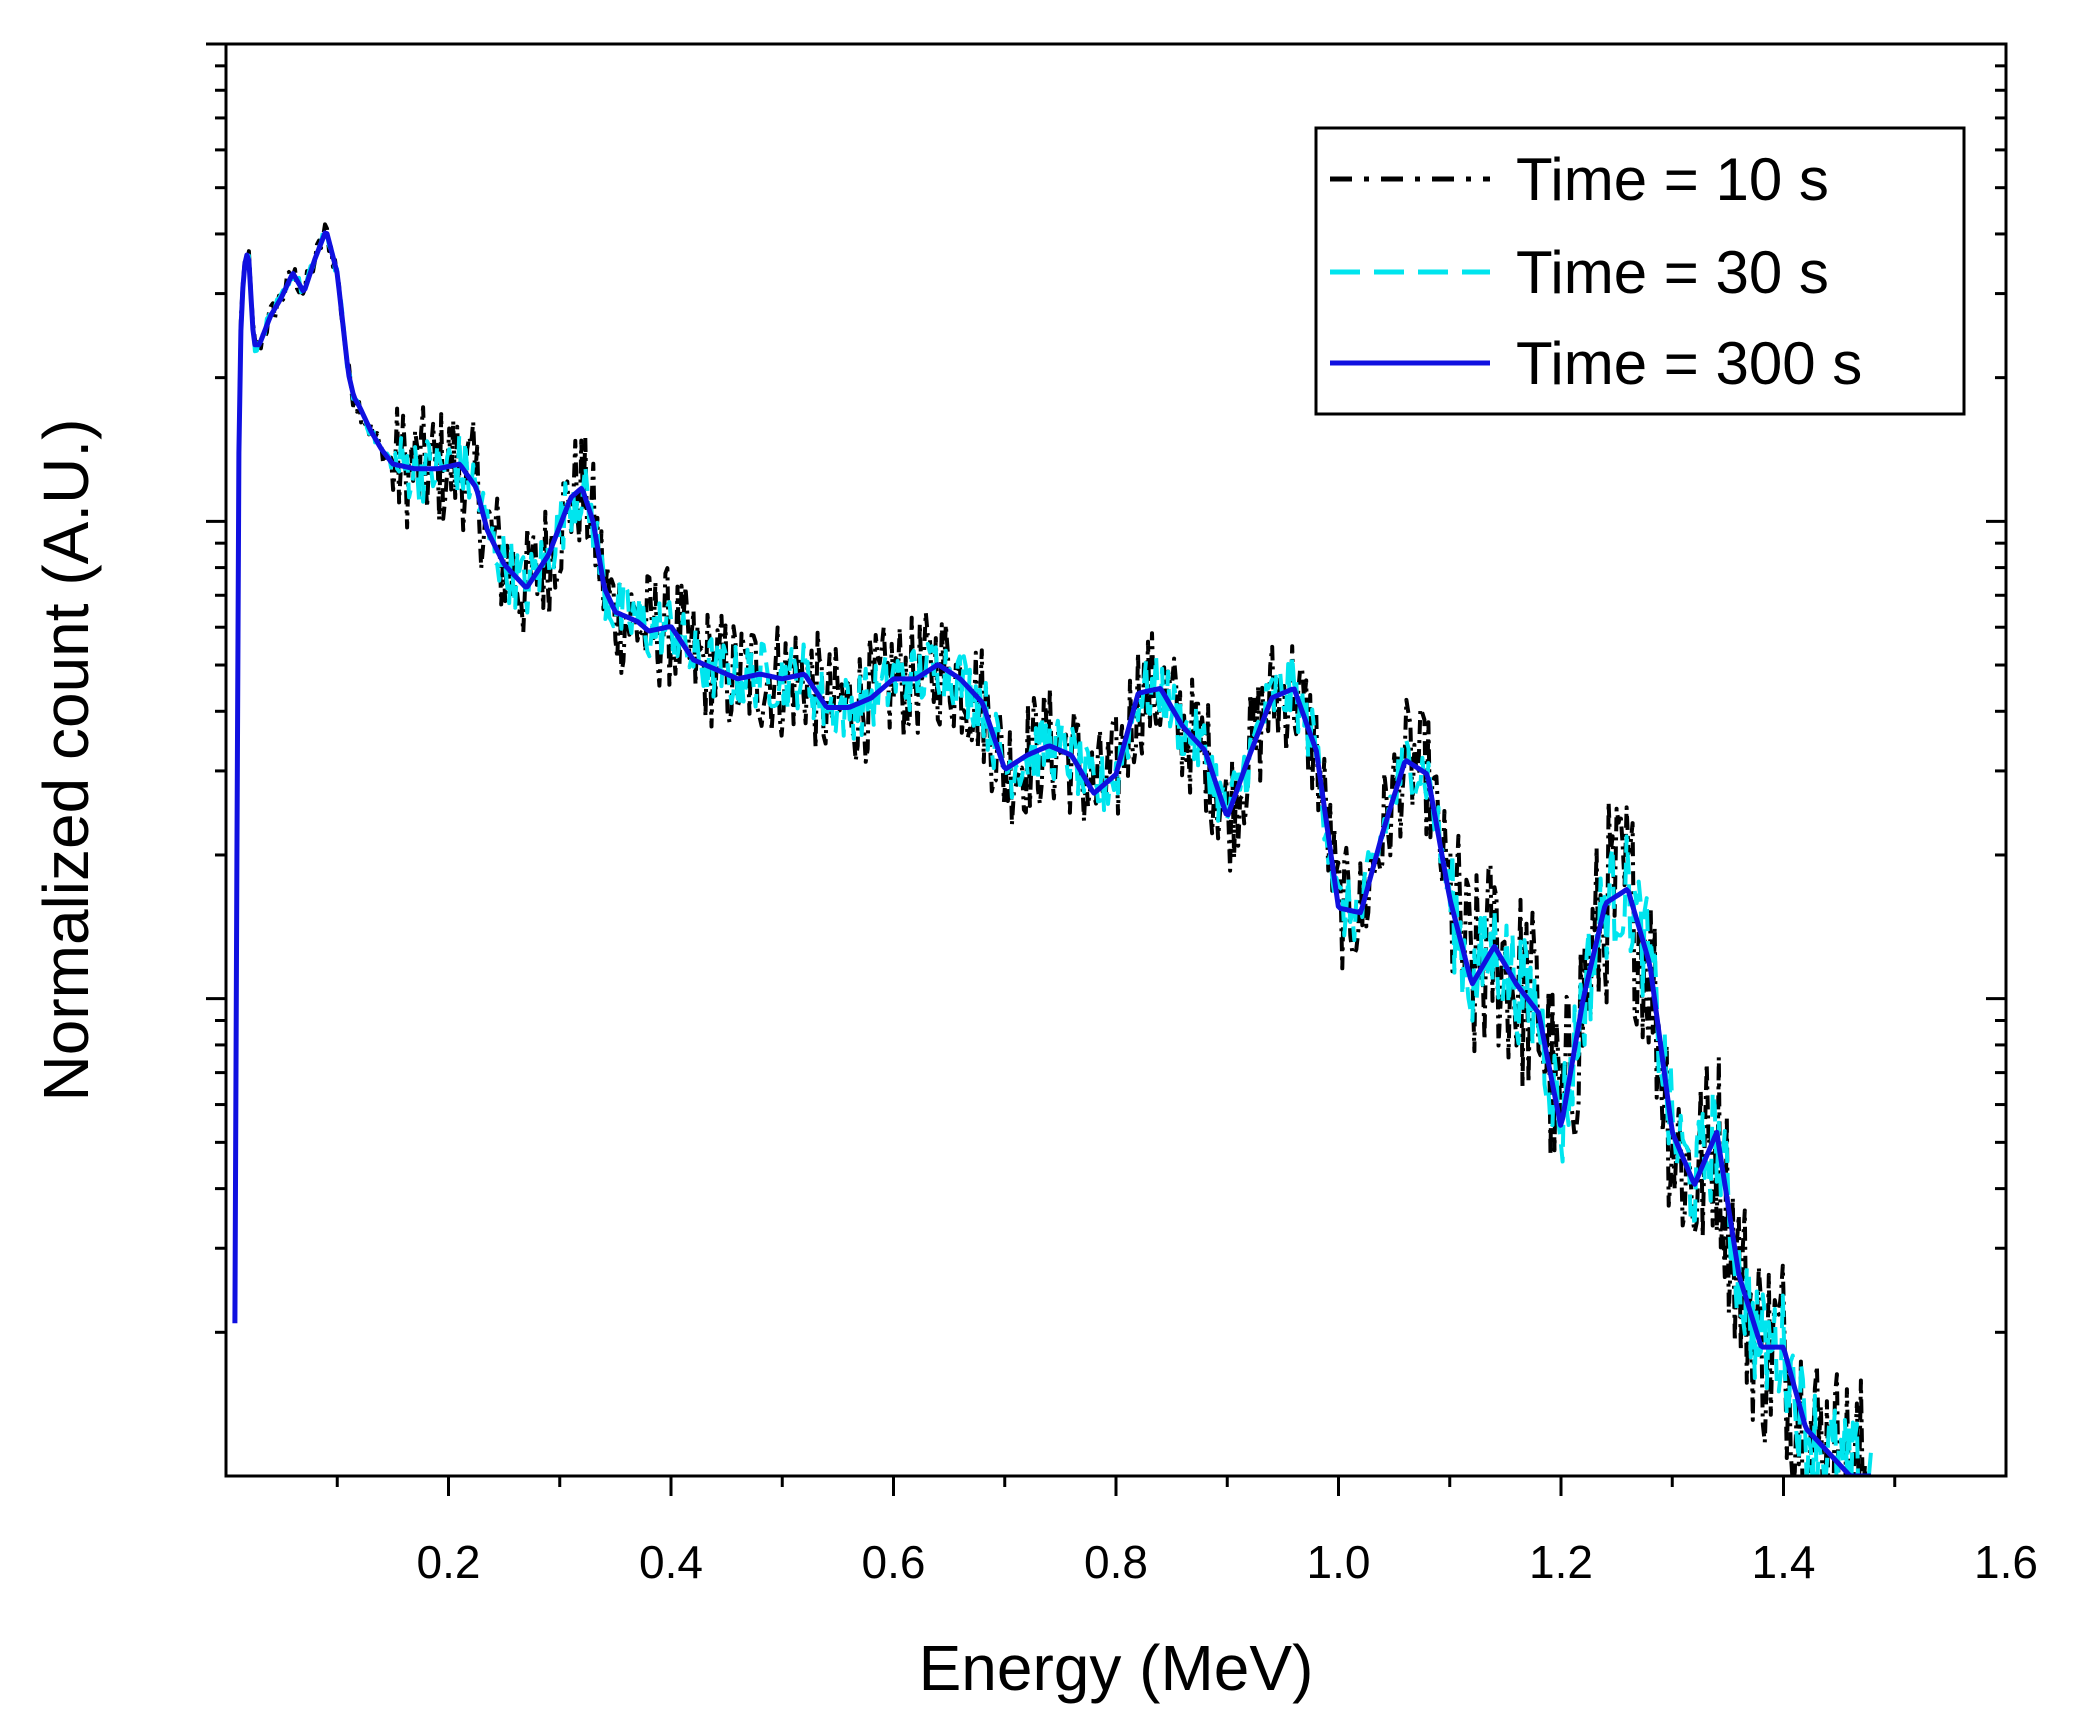 The image size is (2084, 1730). Describe the element at coordinates (1672, 179) in the screenshot. I see `legend-label-10s: Time = 10 s` at that location.